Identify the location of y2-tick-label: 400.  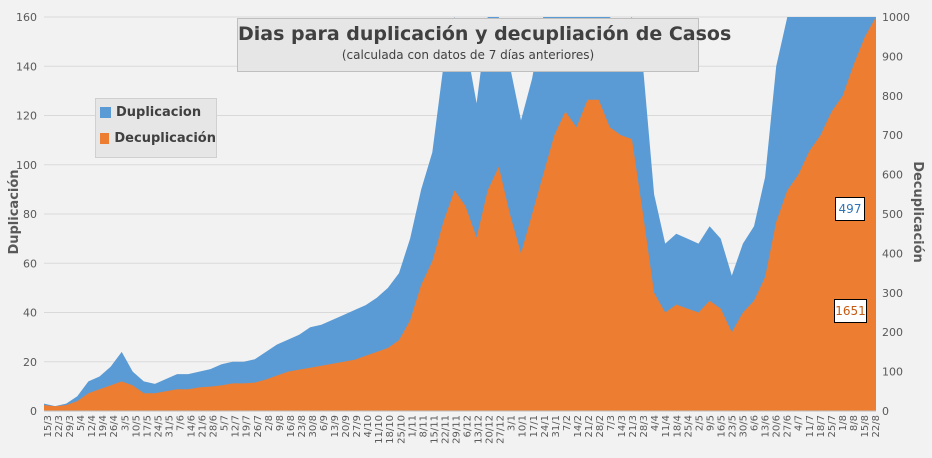
(892, 253).